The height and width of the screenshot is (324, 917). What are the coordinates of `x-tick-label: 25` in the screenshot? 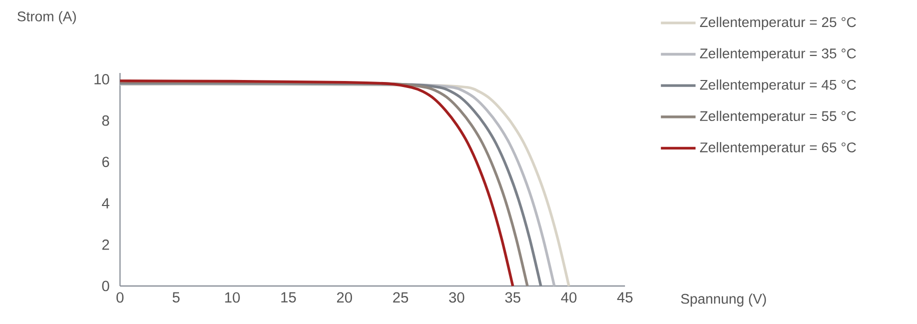 It's located at (400, 297).